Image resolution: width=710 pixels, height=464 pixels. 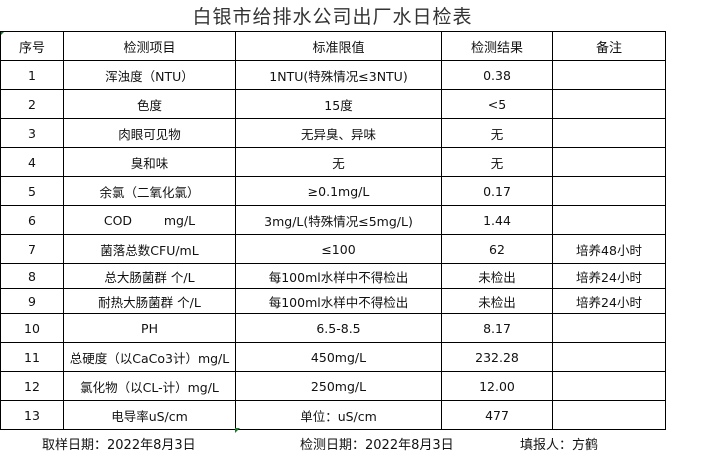 What do you see at coordinates (149, 301) in the screenshot?
I see `table-cell: 耐热大肠菌群 个/L` at bounding box center [149, 301].